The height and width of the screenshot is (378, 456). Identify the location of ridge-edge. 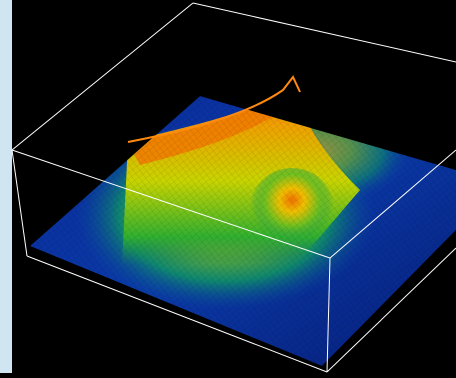
(214, 109).